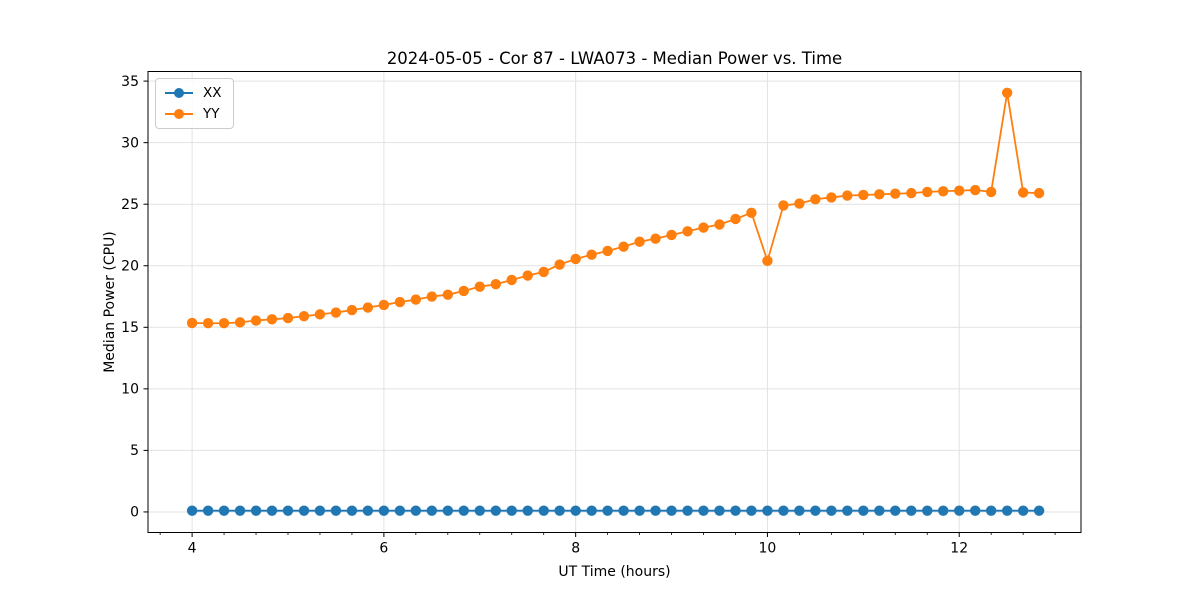 This screenshot has width=1200, height=600. I want to click on legend: XX YY, so click(194, 103).